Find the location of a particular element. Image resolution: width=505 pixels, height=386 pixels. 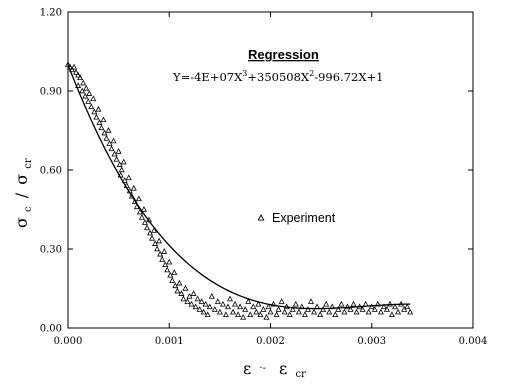

legend-label: Experiment is located at coordinates (304, 218).